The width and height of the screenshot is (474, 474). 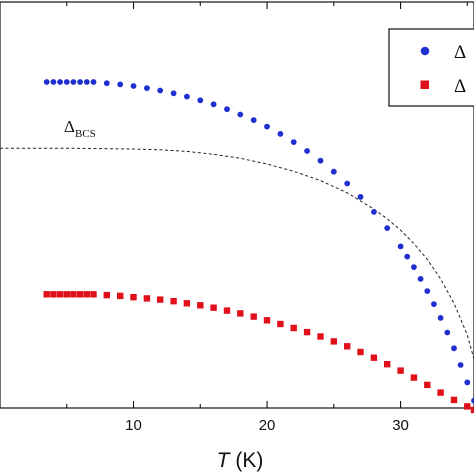 I want to click on x-axis-title: T (K), so click(x=240, y=460).